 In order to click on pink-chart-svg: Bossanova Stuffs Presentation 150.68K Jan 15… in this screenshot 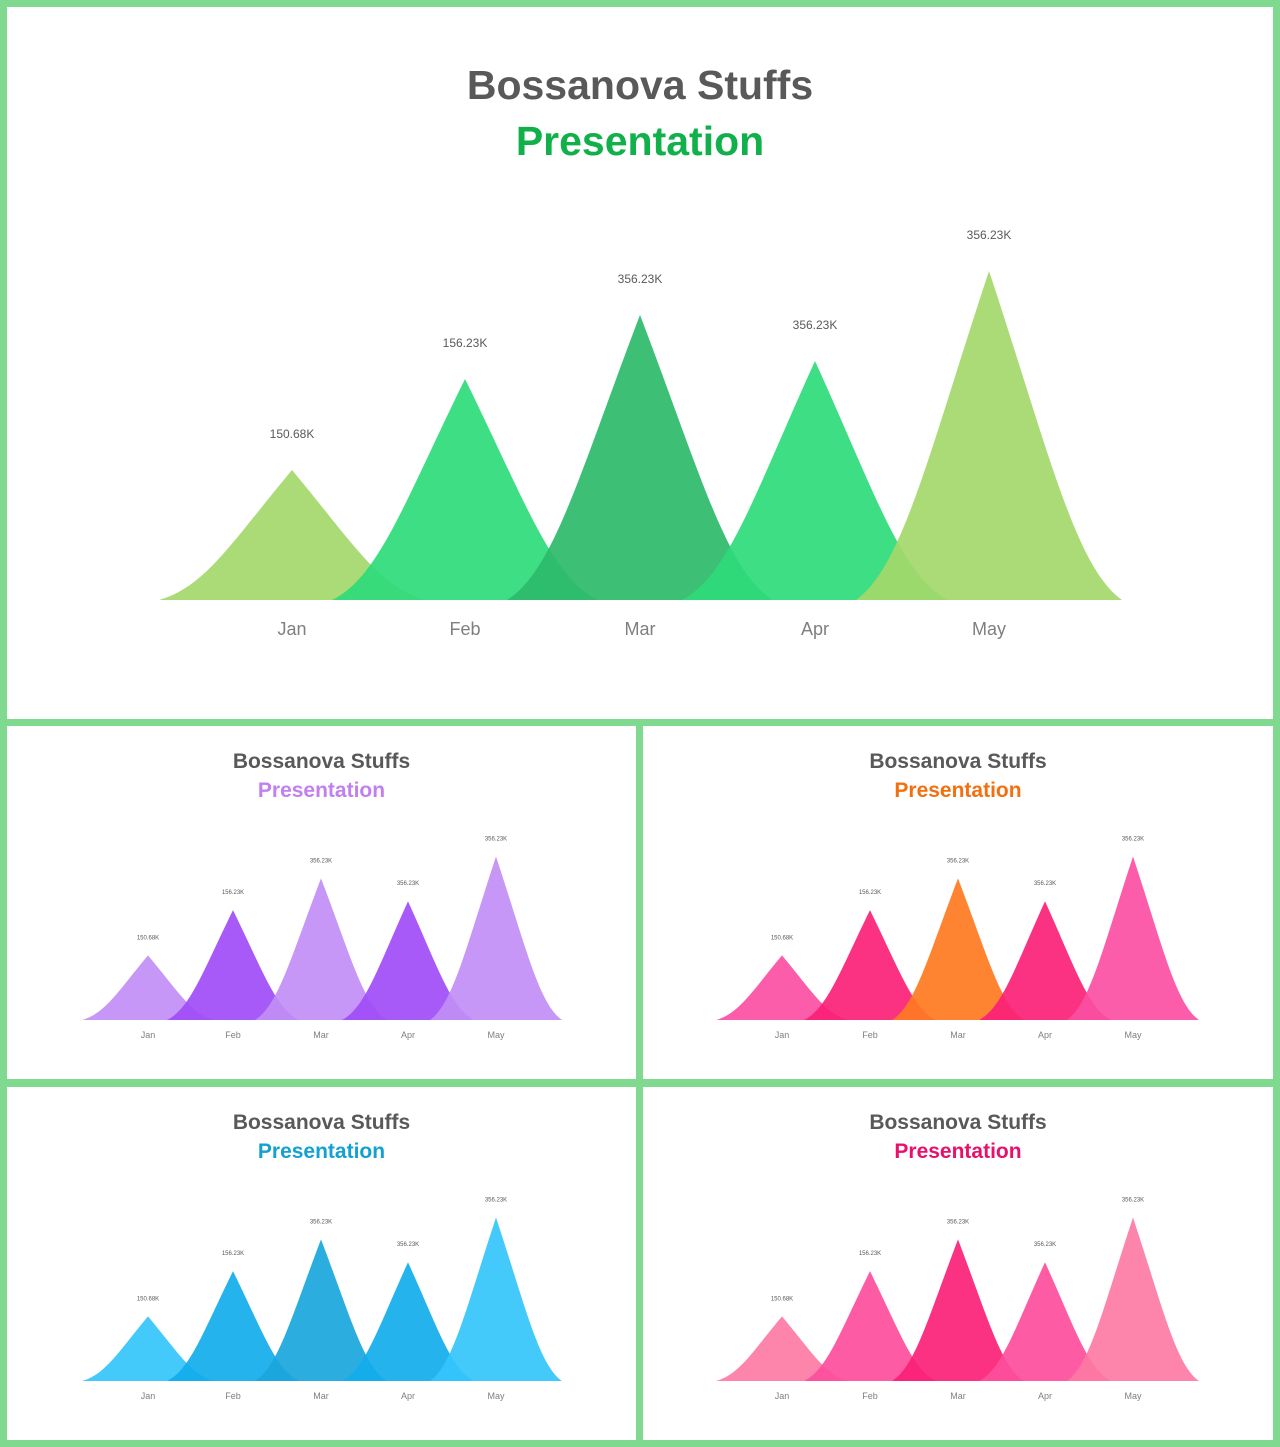, I will do `click(957, 1256)`.